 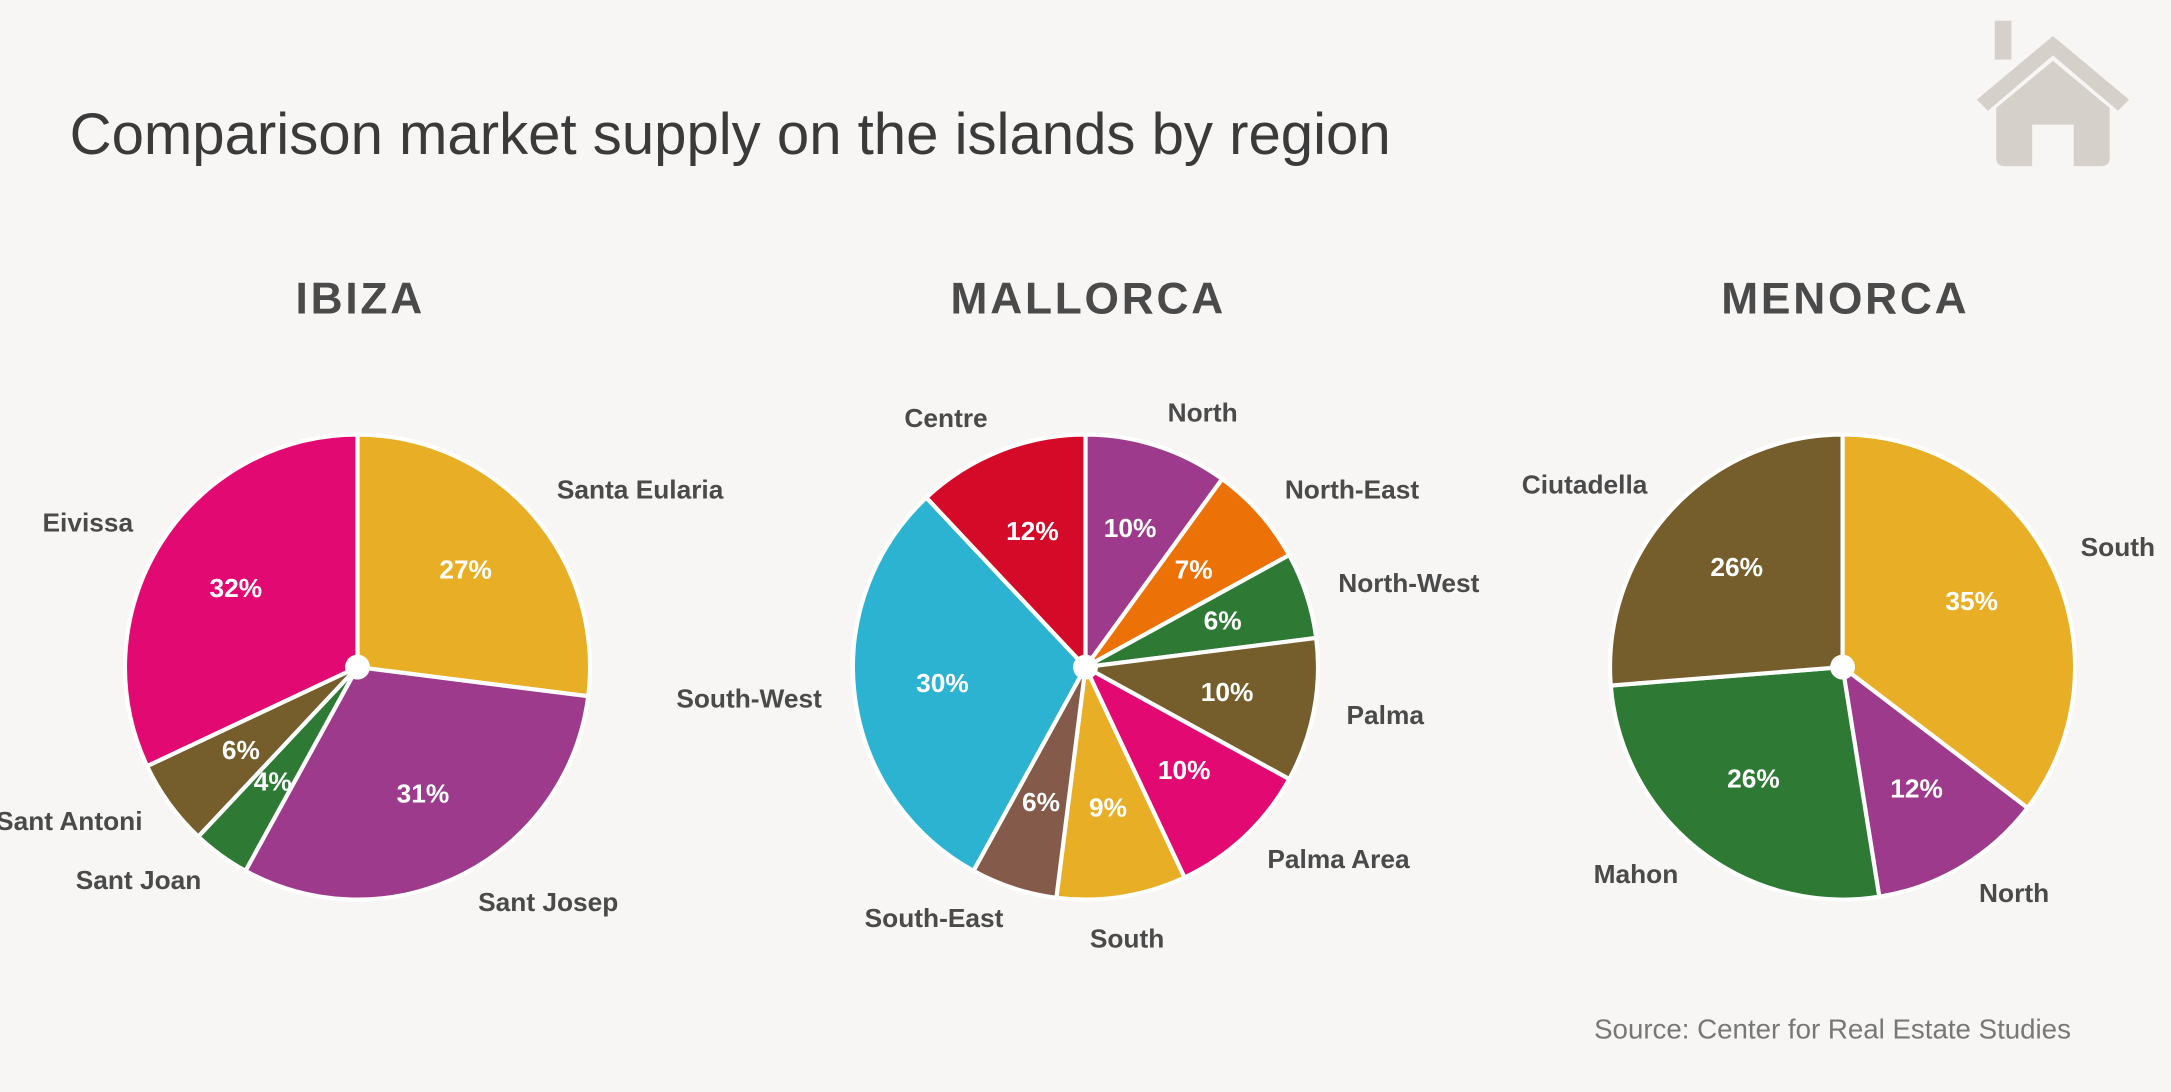 What do you see at coordinates (1971, 601) in the screenshot?
I see `value-label: 35%` at bounding box center [1971, 601].